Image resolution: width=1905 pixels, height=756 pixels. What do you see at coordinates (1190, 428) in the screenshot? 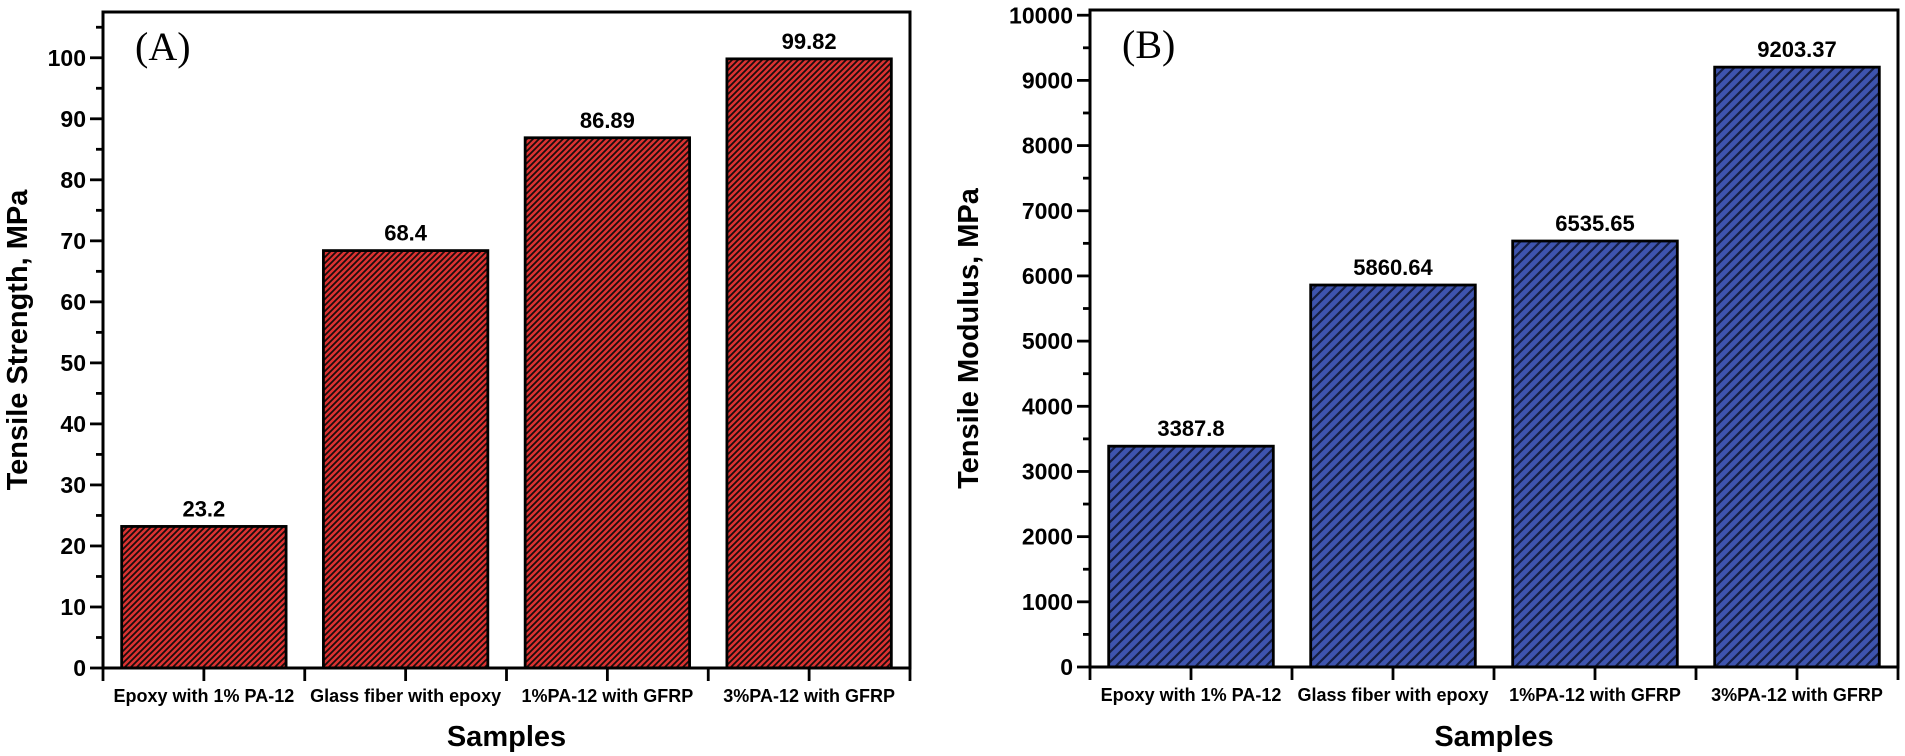
I see `bar-value-label-0: 3387.8` at bounding box center [1190, 428].